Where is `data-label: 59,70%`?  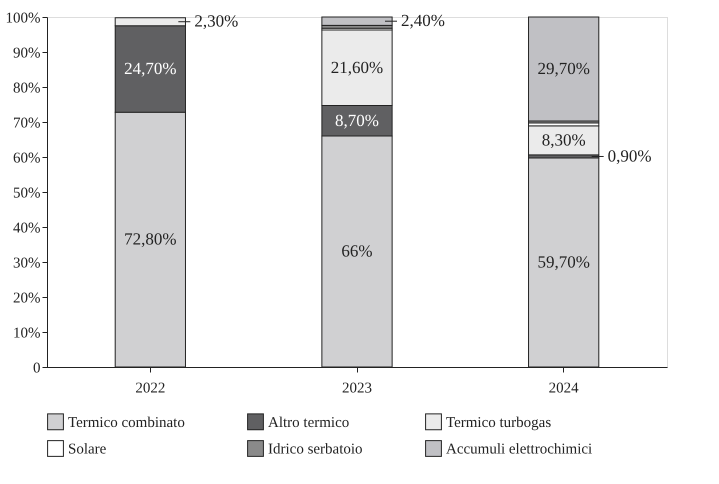
data-label: 59,70% is located at coordinates (563, 262).